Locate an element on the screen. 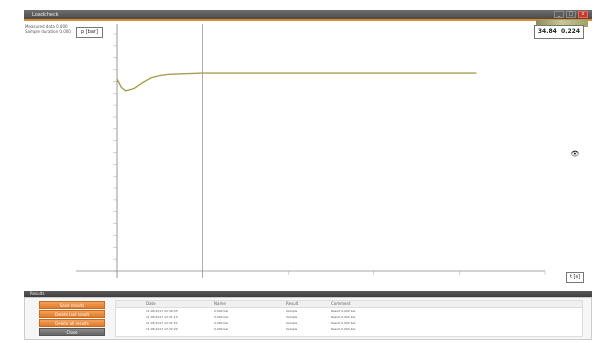 The height and width of the screenshot is (343, 596). y-axis-ticks is located at coordinates (115, 152).